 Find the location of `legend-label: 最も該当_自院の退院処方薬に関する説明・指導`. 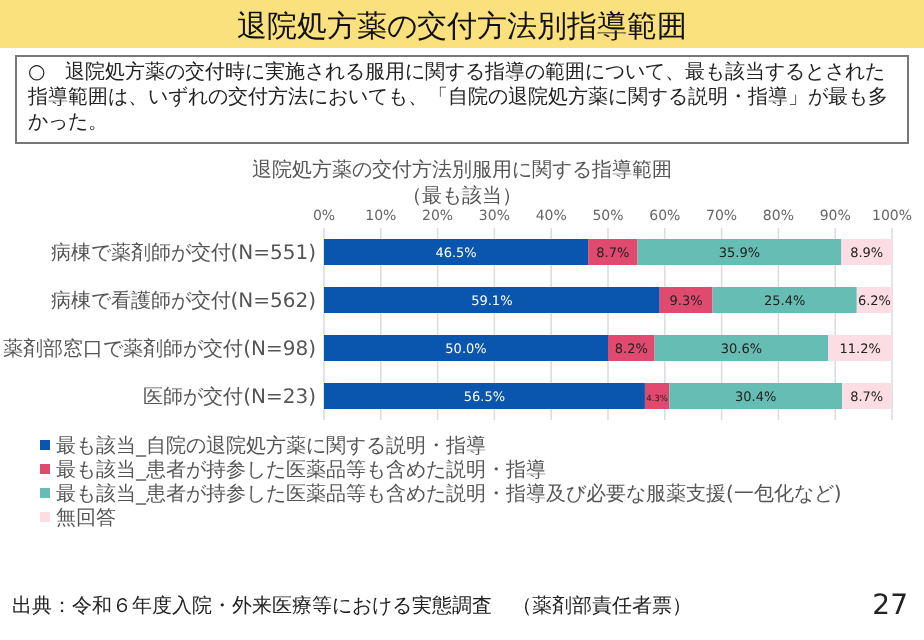

legend-label: 最も該当_自院の退院処方薬に関する説明・指導 is located at coordinates (271, 446).